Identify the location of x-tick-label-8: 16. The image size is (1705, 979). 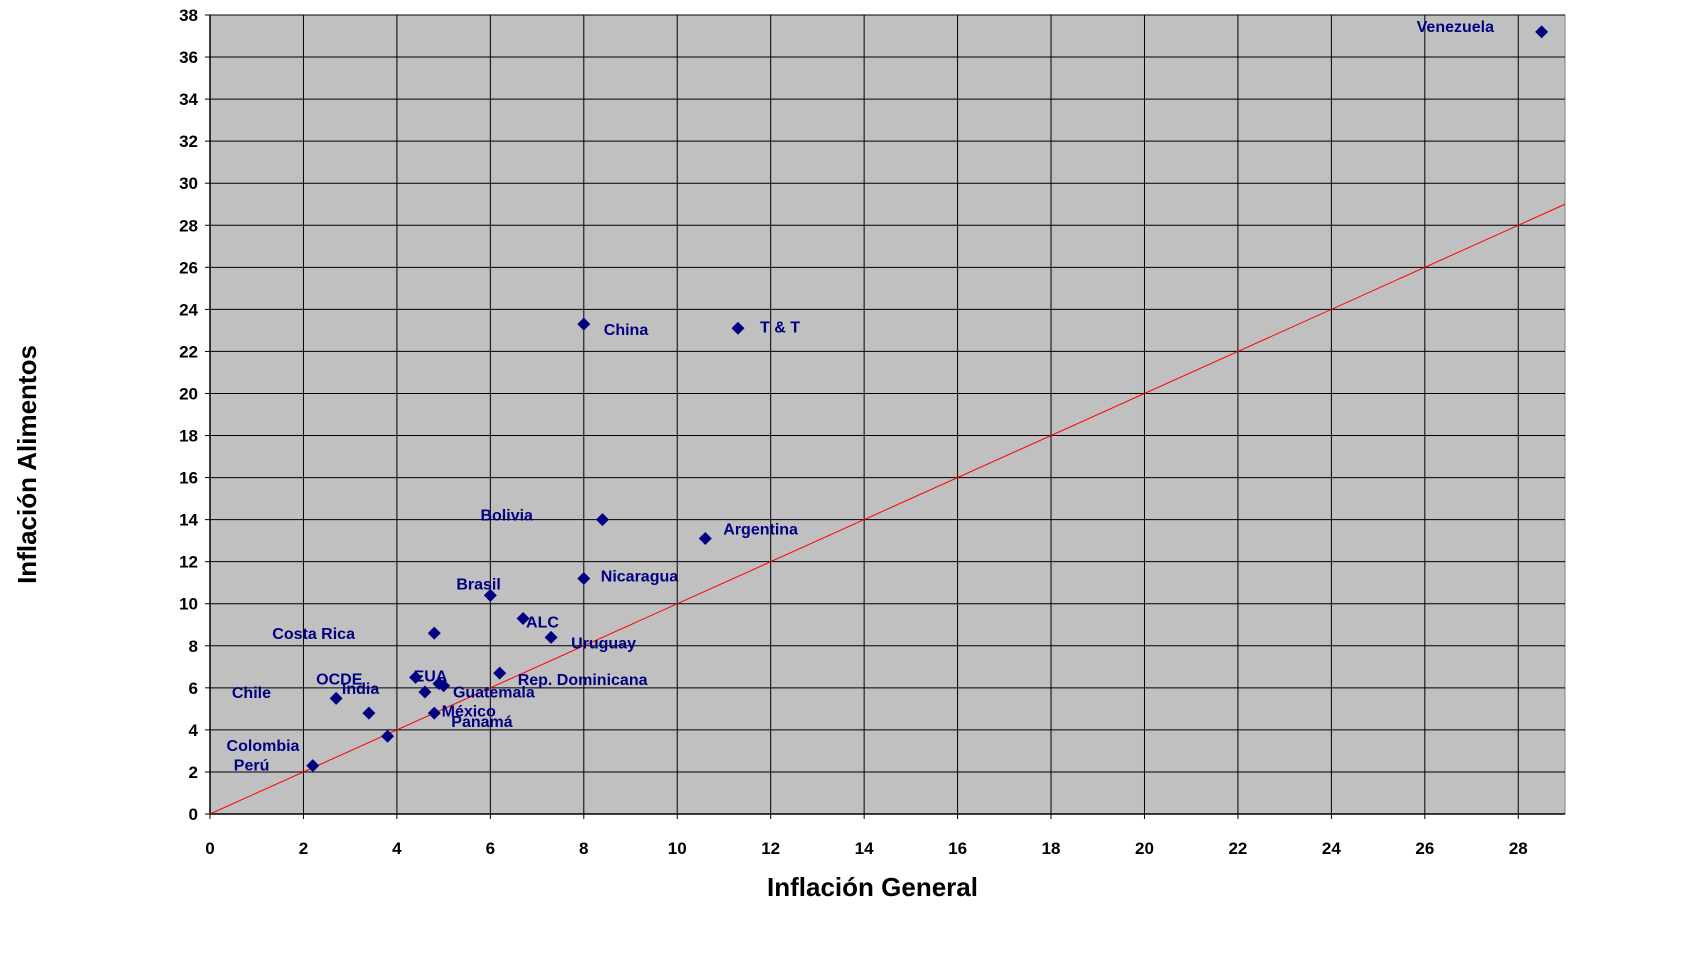
(957, 848).